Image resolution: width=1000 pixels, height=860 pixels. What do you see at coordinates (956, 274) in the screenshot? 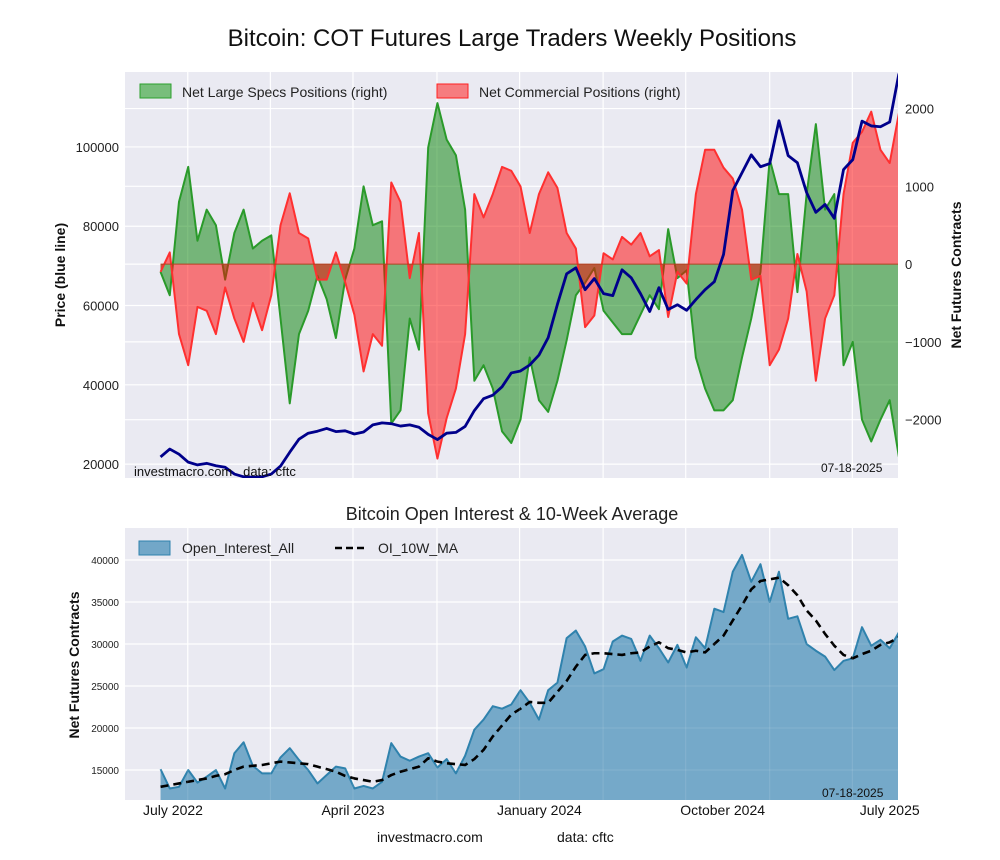
I see `right-axis-label: Net Futures Contracts` at bounding box center [956, 274].